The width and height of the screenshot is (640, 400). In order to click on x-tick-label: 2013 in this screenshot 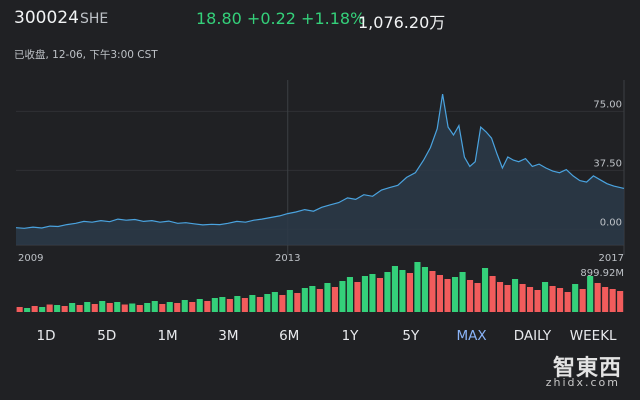, I will do `click(287, 258)`.